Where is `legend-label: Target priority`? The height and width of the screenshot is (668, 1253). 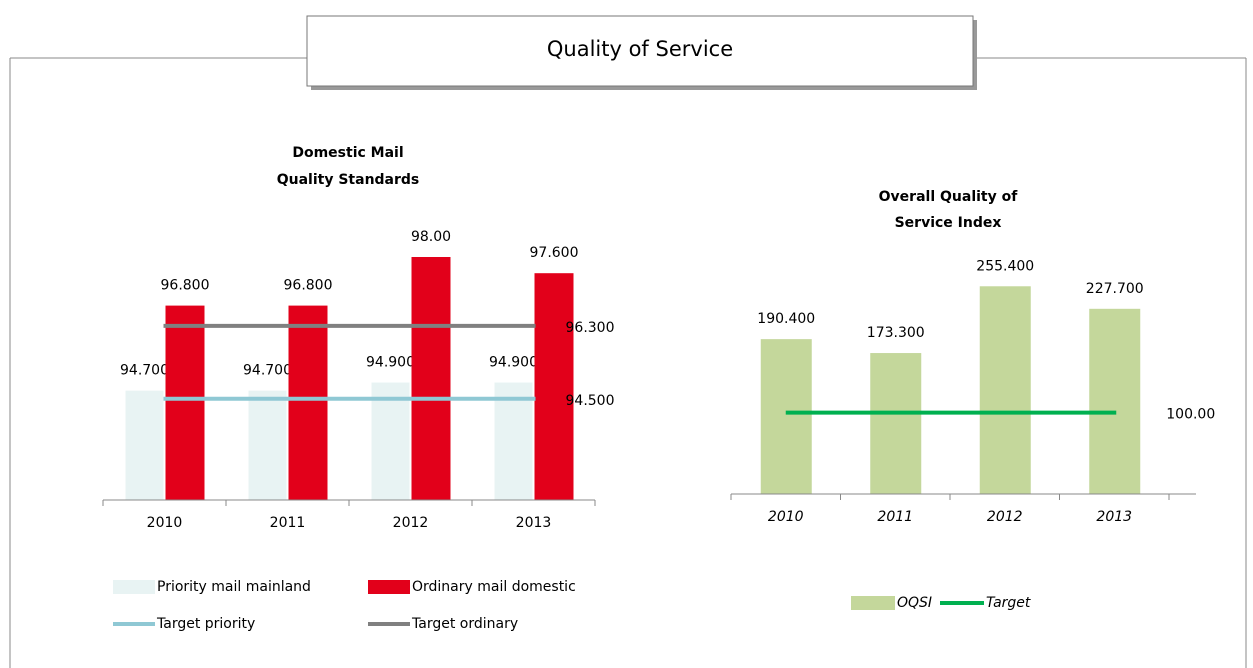
legend-label: Target priority is located at coordinates (205, 624).